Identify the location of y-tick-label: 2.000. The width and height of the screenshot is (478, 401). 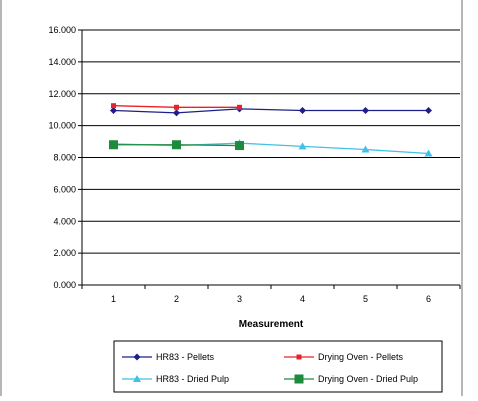
(64, 253).